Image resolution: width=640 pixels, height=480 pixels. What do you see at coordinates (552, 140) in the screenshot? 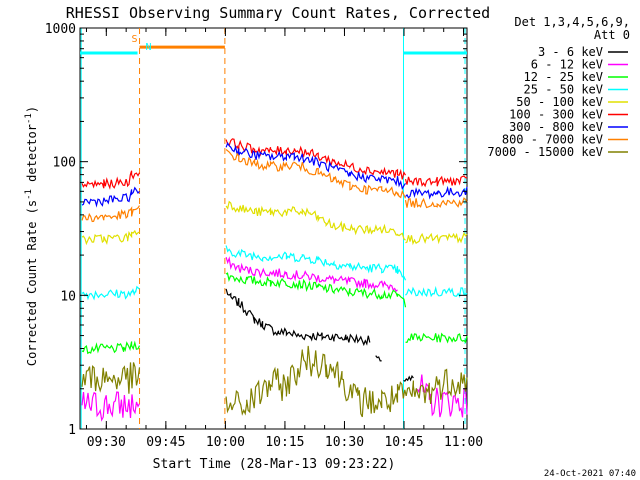
I see `legend-label: 800 - 7000 keV` at bounding box center [552, 140].